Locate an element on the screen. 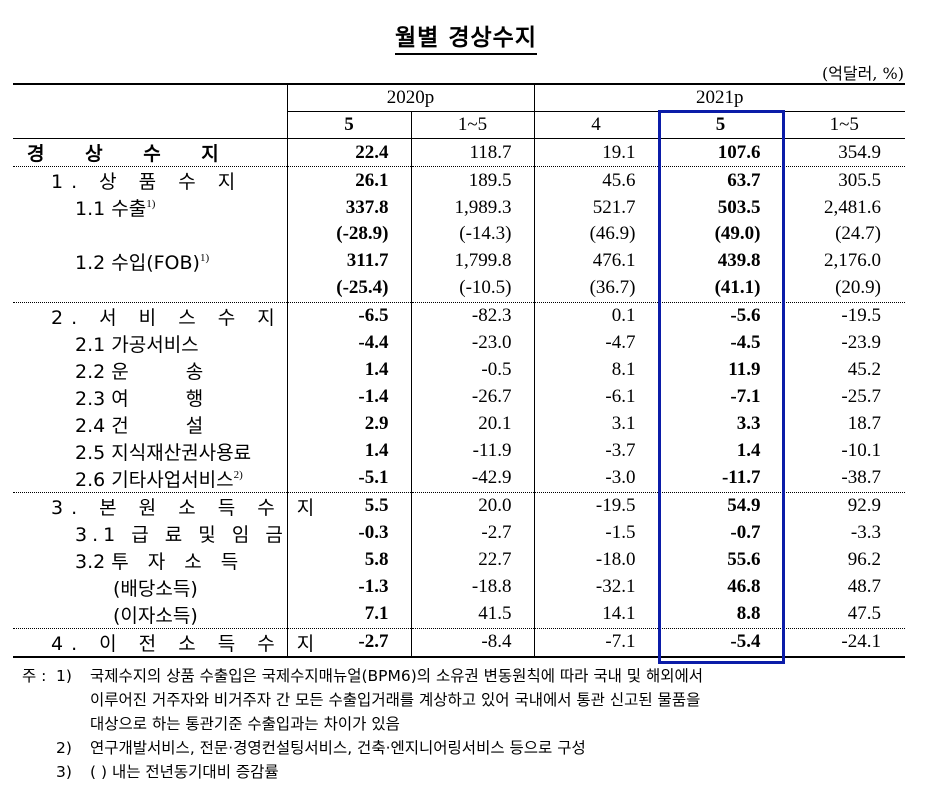 The width and height of the screenshot is (932, 790). footnote-text: 연구개발서비스, 전문·경영컨설팅서비스, 건축·엔지니어링서비스 등으로 구성 is located at coordinates (338, 748).